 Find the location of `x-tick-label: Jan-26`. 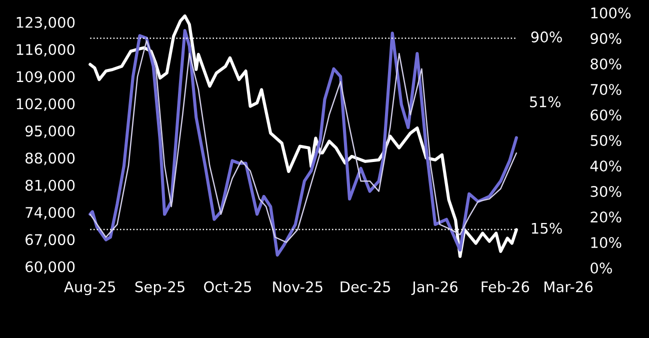

x-tick-label: Jan-26 is located at coordinates (434, 288).